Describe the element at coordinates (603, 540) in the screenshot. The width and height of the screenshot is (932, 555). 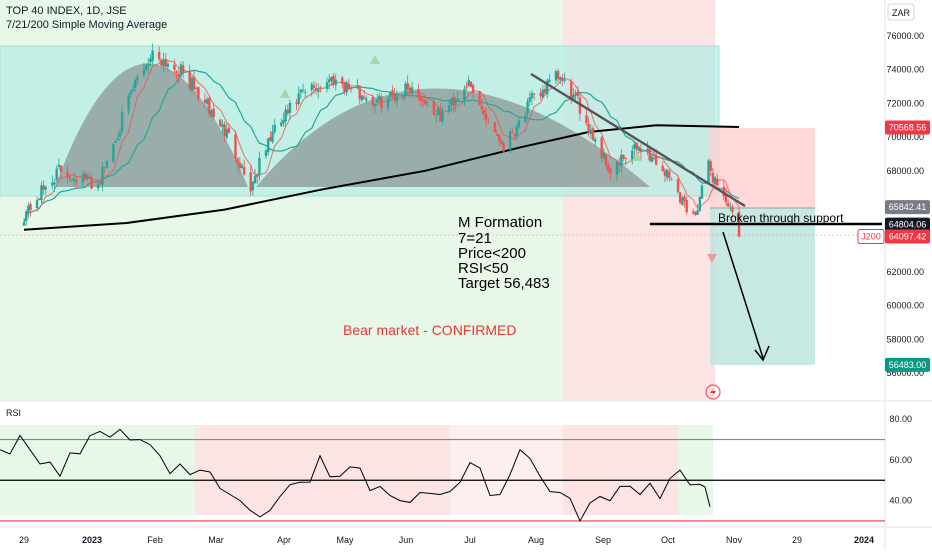
I see `time-tick: Sep` at that location.